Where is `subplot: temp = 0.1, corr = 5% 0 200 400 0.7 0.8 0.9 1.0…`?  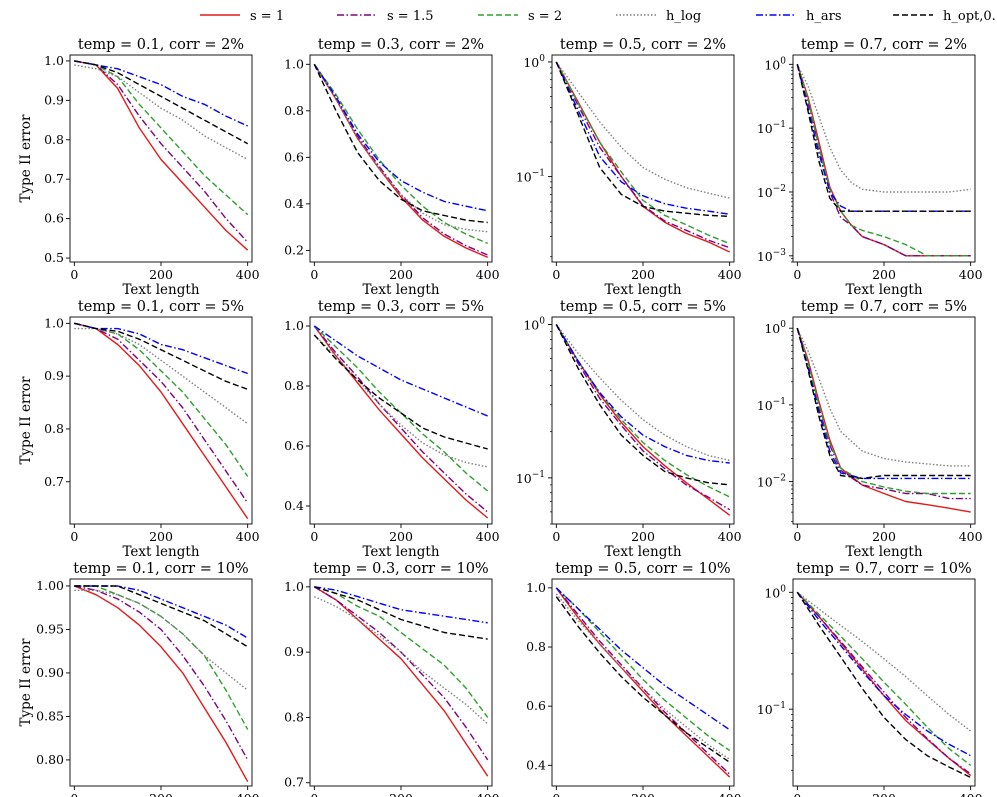
subplot: temp = 0.1, corr = 5% 0 200 400 0.7 0.8 0.9 1.0… is located at coordinates (139, 429).